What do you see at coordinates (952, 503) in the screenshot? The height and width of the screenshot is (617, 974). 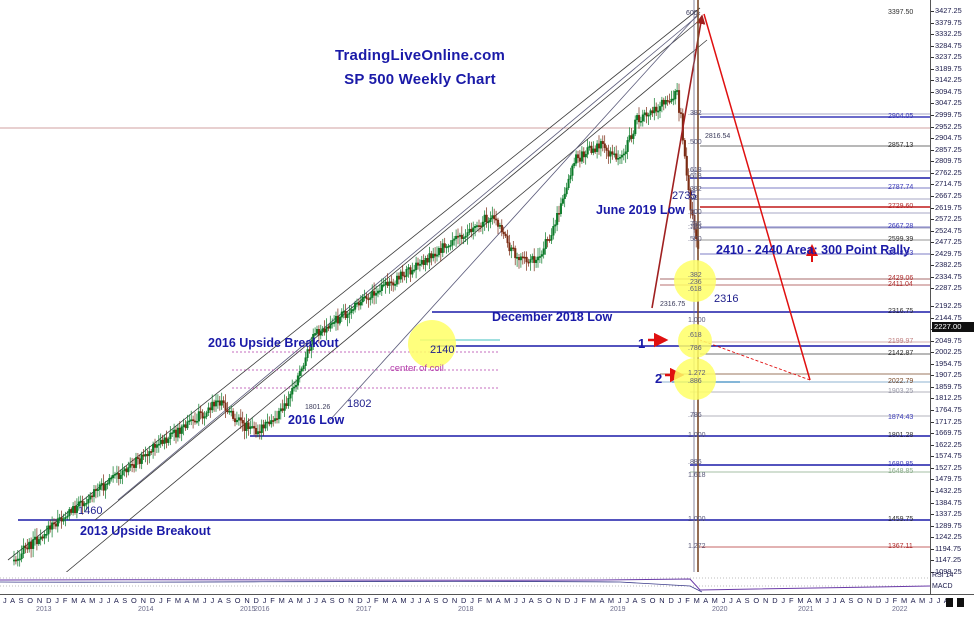 I see `price-tick: 1384.75` at bounding box center [952, 503].